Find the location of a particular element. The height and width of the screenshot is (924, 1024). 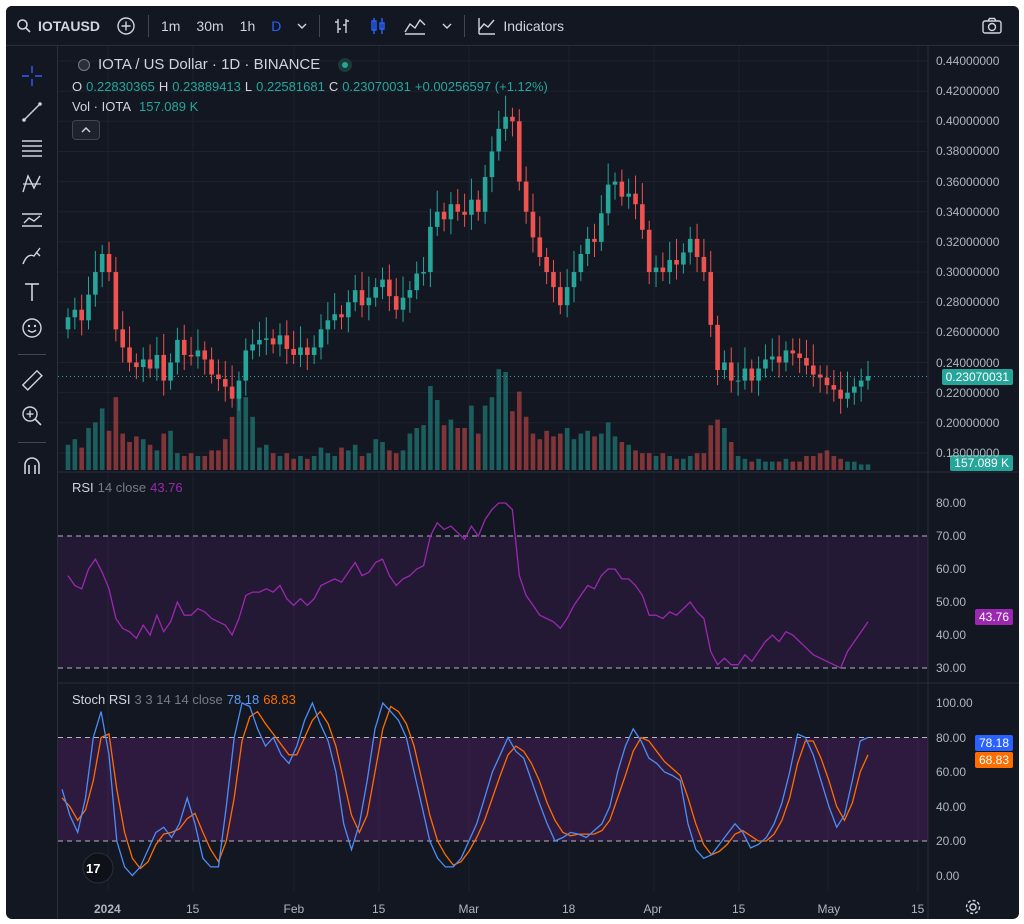

interval-30m-button: 30m is located at coordinates (210, 25).